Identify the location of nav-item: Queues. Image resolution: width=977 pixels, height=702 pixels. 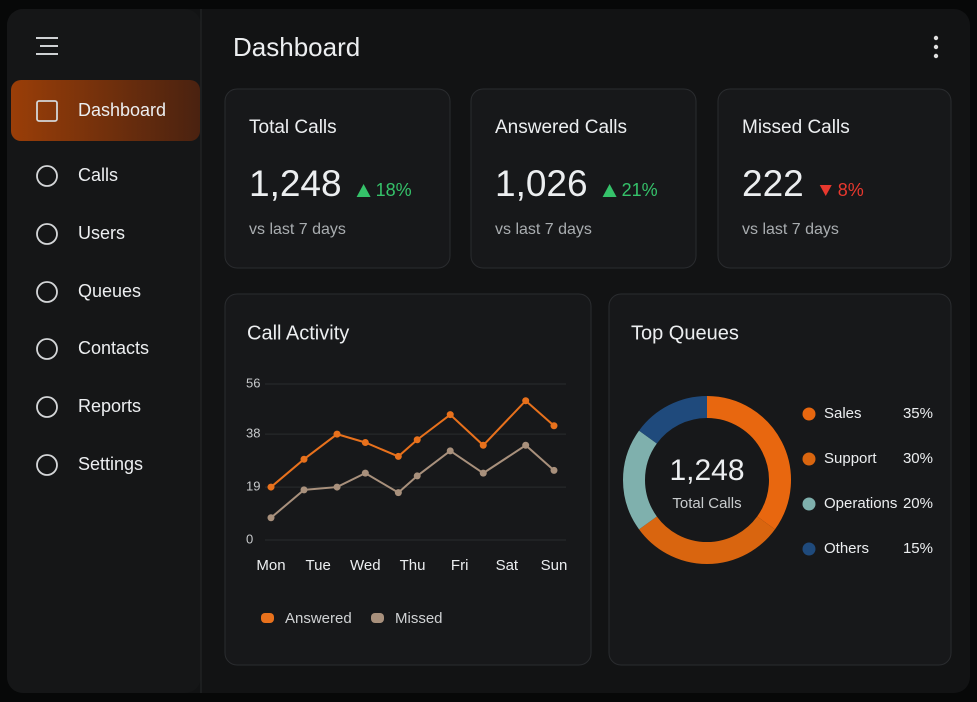
(88, 292).